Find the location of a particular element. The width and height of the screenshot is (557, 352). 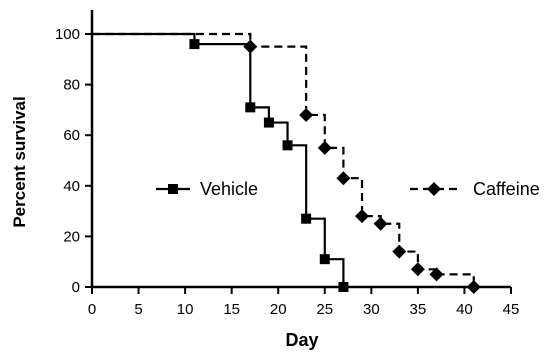

legend-marker-vehicle is located at coordinates (173, 189).